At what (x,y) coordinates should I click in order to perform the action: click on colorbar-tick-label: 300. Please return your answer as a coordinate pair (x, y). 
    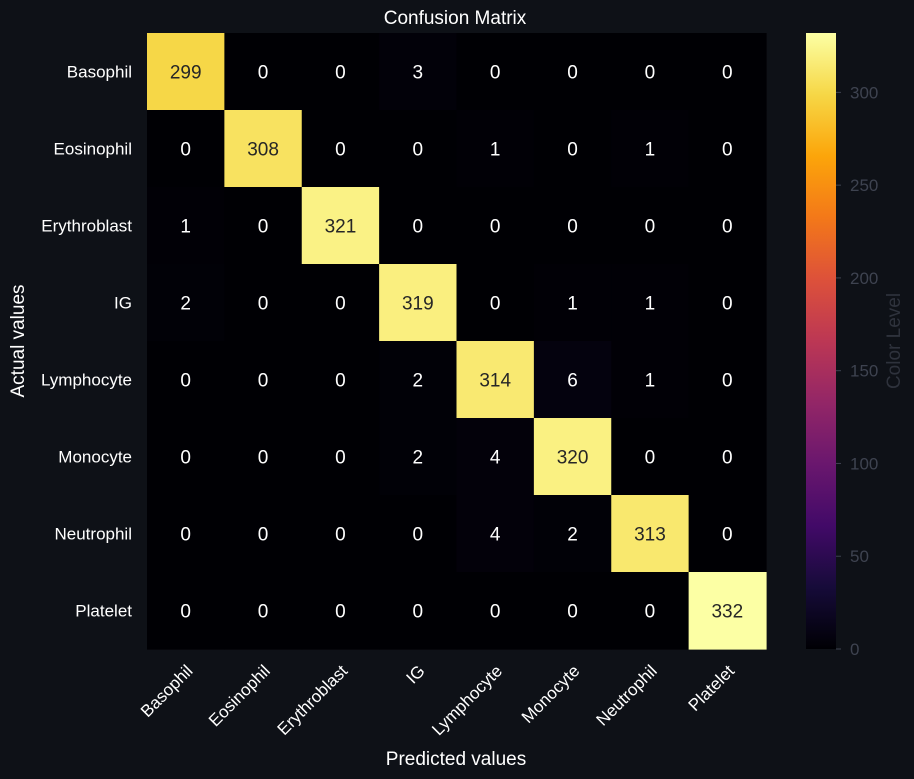
    Looking at the image, I should click on (864, 92).